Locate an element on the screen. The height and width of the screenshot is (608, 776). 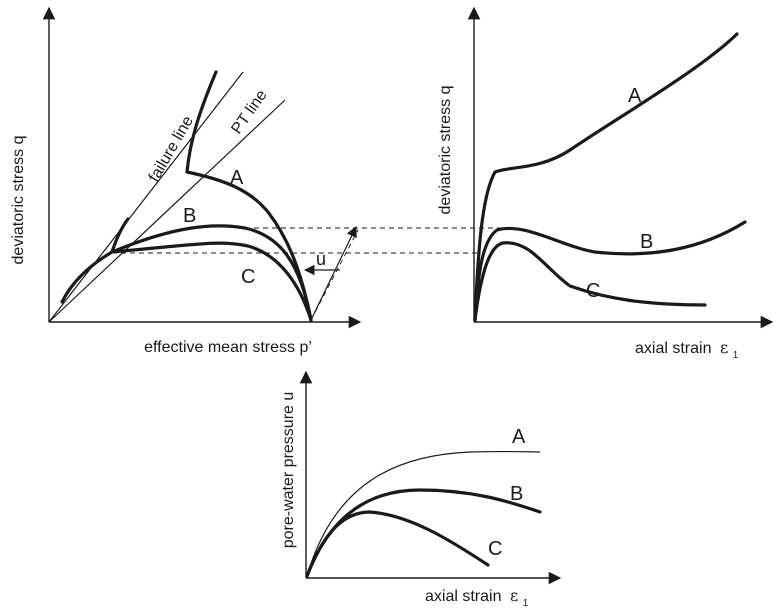
pore-pressure-x-label: axial strain ε 1 is located at coordinates (477, 597).